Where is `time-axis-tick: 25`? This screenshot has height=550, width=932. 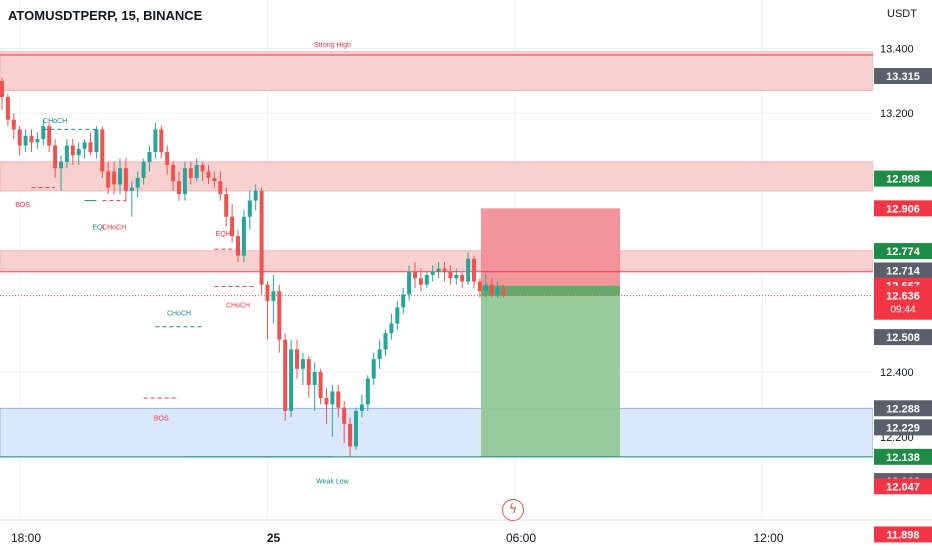
time-axis-tick: 25 is located at coordinates (274, 538).